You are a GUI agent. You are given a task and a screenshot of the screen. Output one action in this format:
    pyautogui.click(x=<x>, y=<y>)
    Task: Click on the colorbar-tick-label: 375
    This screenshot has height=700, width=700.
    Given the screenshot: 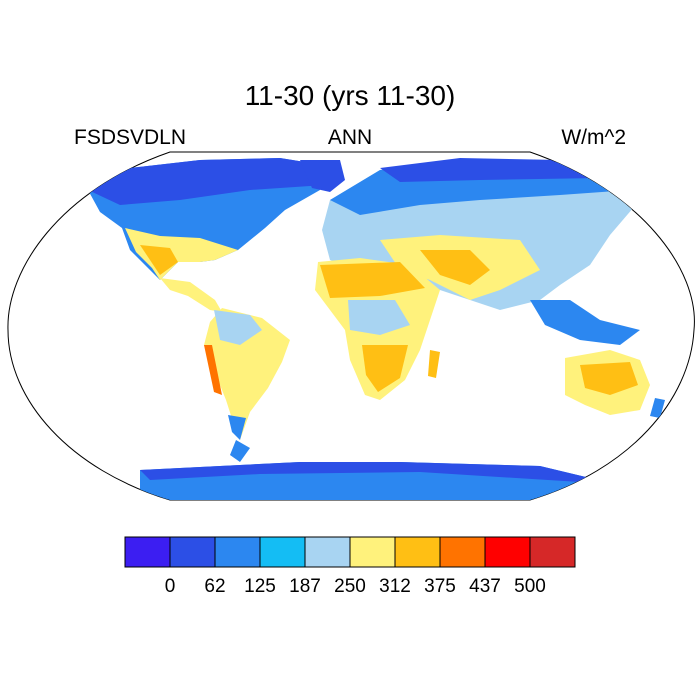 What is the action you would take?
    pyautogui.click(x=440, y=586)
    